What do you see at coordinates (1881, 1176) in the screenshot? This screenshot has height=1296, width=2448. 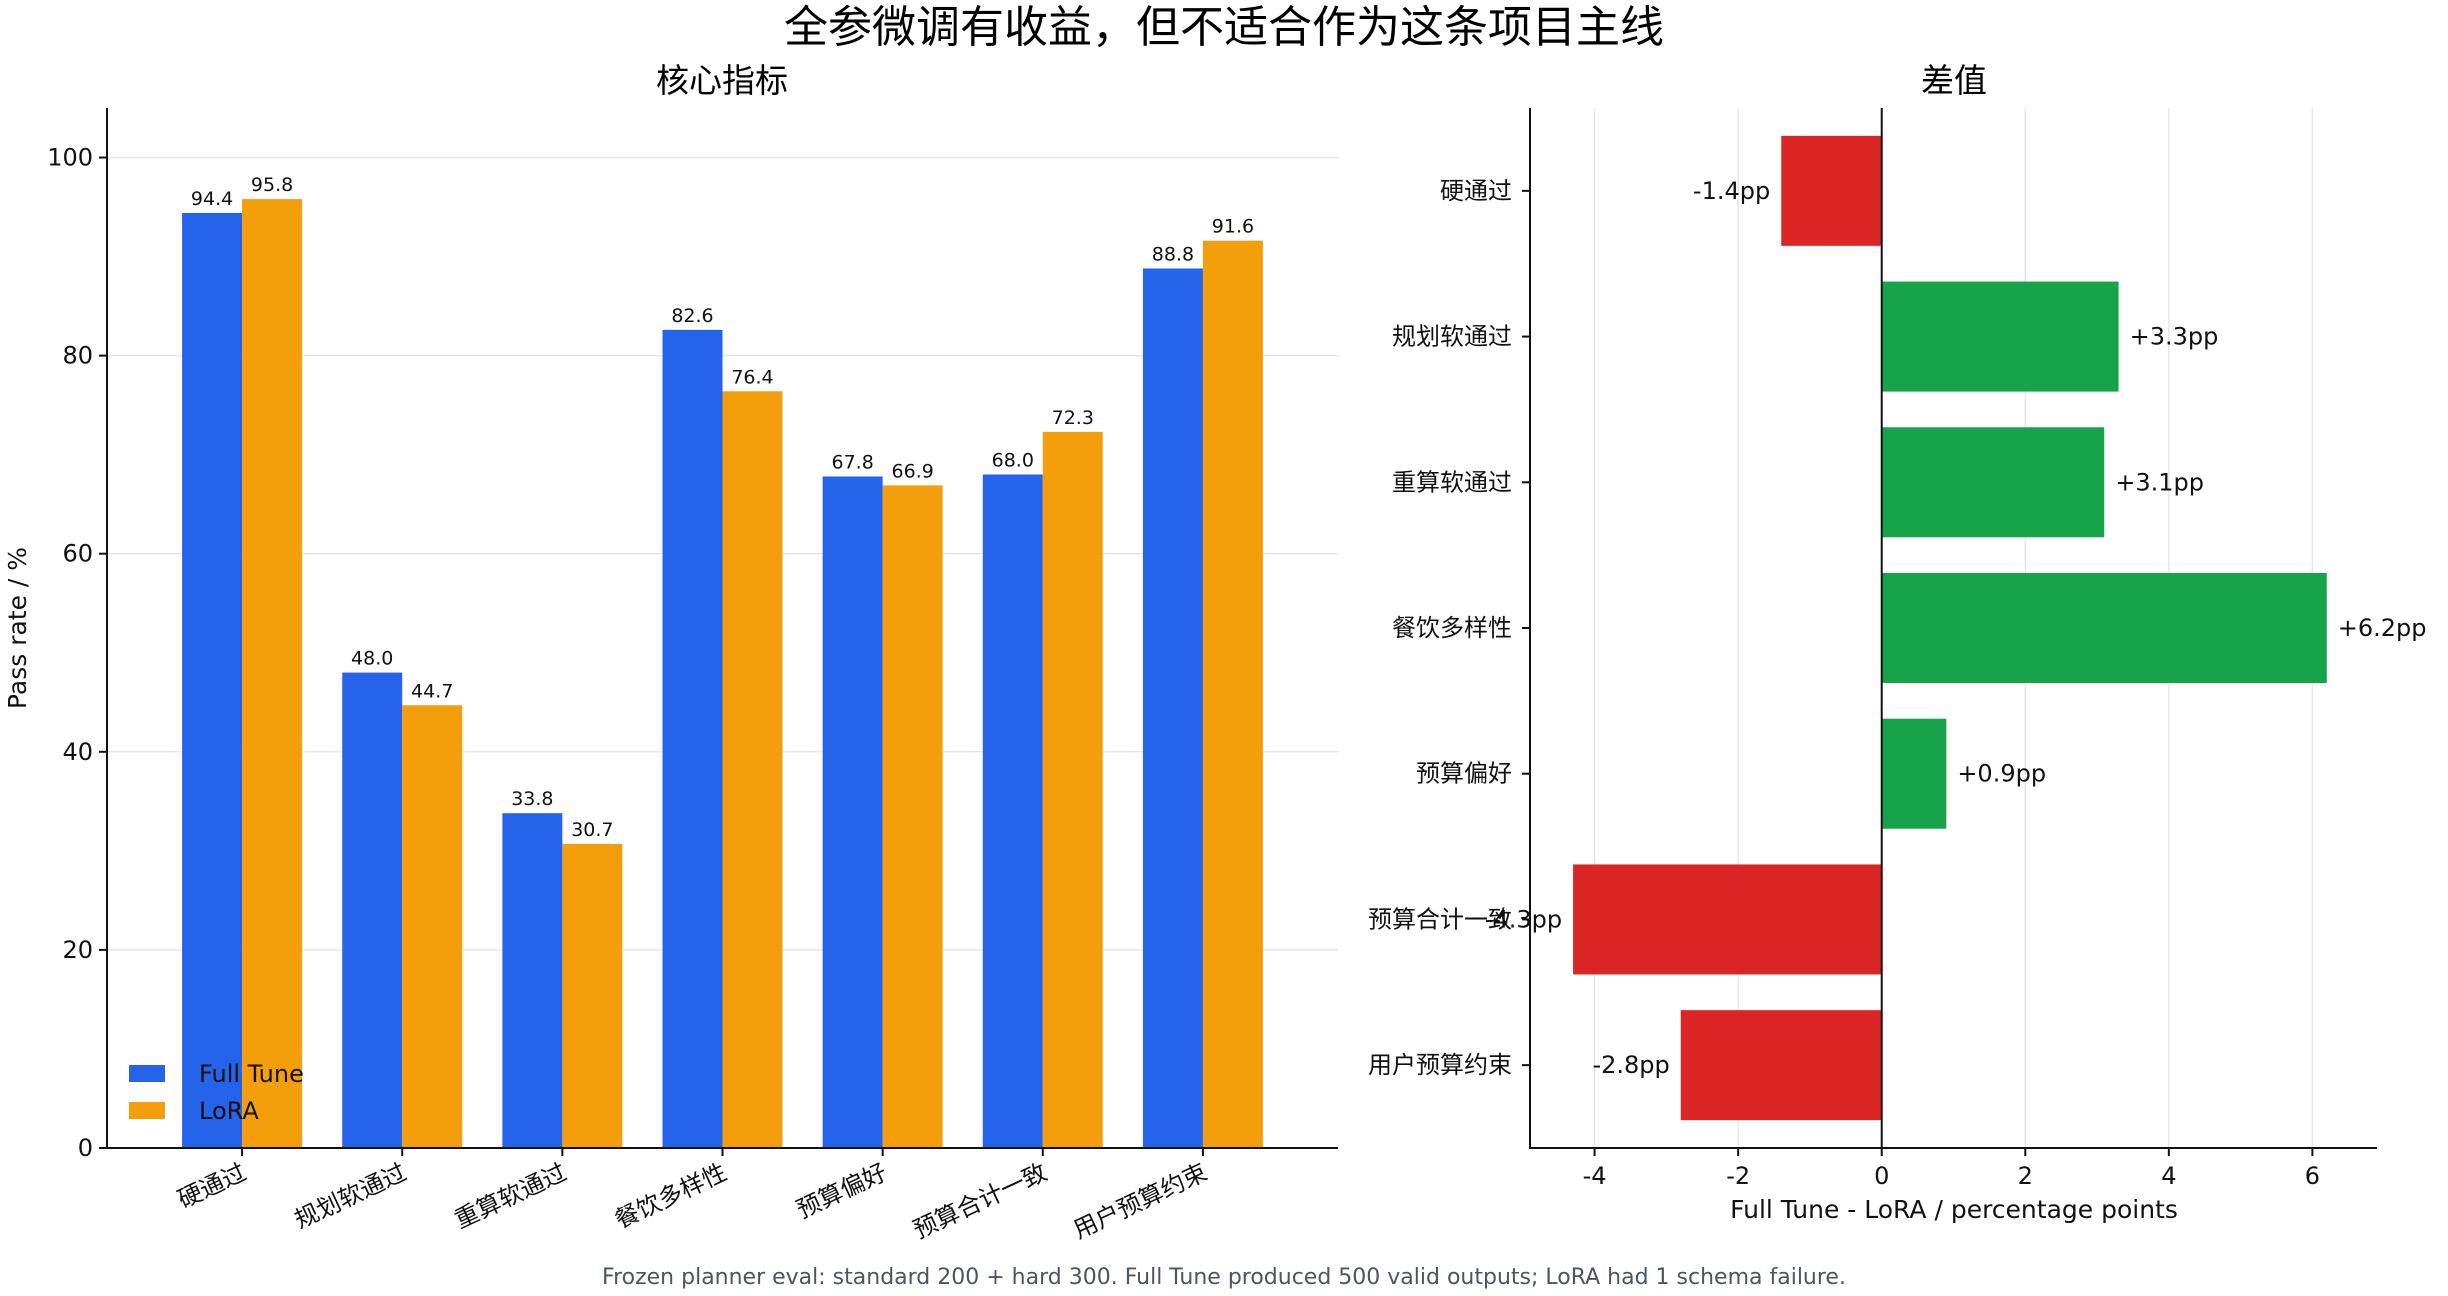 I see `right-x-tick-label: 0` at bounding box center [1881, 1176].